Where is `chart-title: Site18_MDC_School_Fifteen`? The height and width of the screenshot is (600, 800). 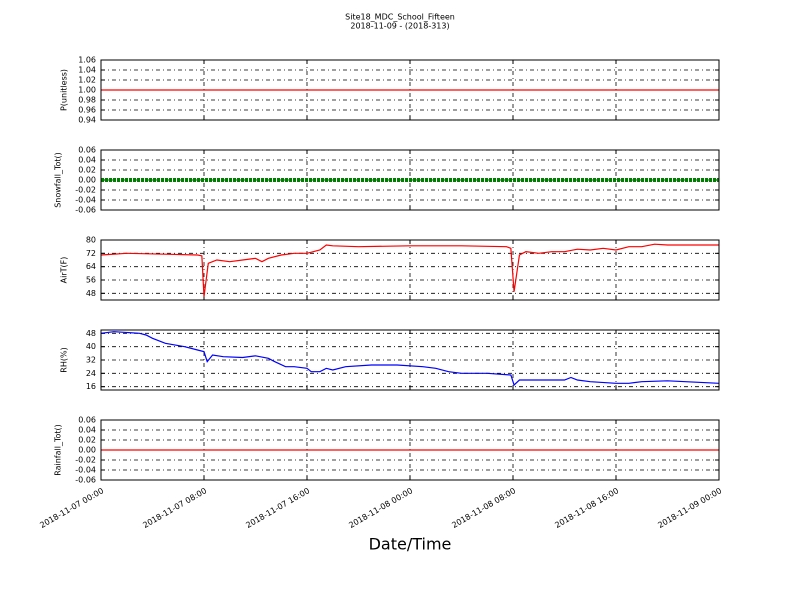 chart-title: Site18_MDC_School_Fifteen is located at coordinates (400, 17).